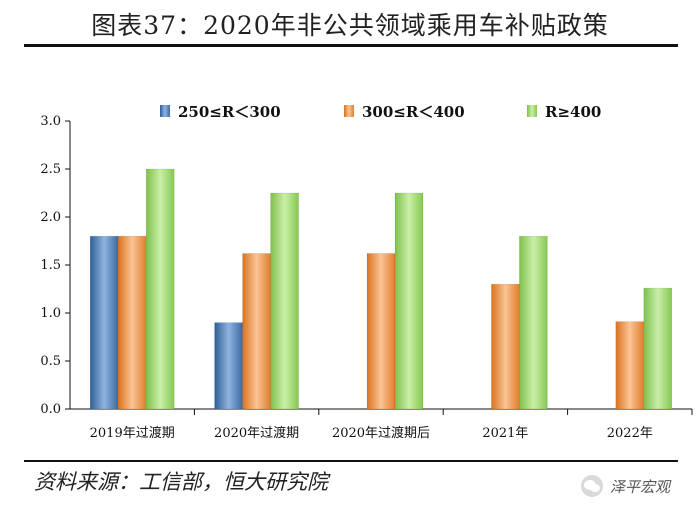 The width and height of the screenshot is (700, 516). What do you see at coordinates (132, 433) in the screenshot?
I see `x-tick-label: 2019年过渡期` at bounding box center [132, 433].